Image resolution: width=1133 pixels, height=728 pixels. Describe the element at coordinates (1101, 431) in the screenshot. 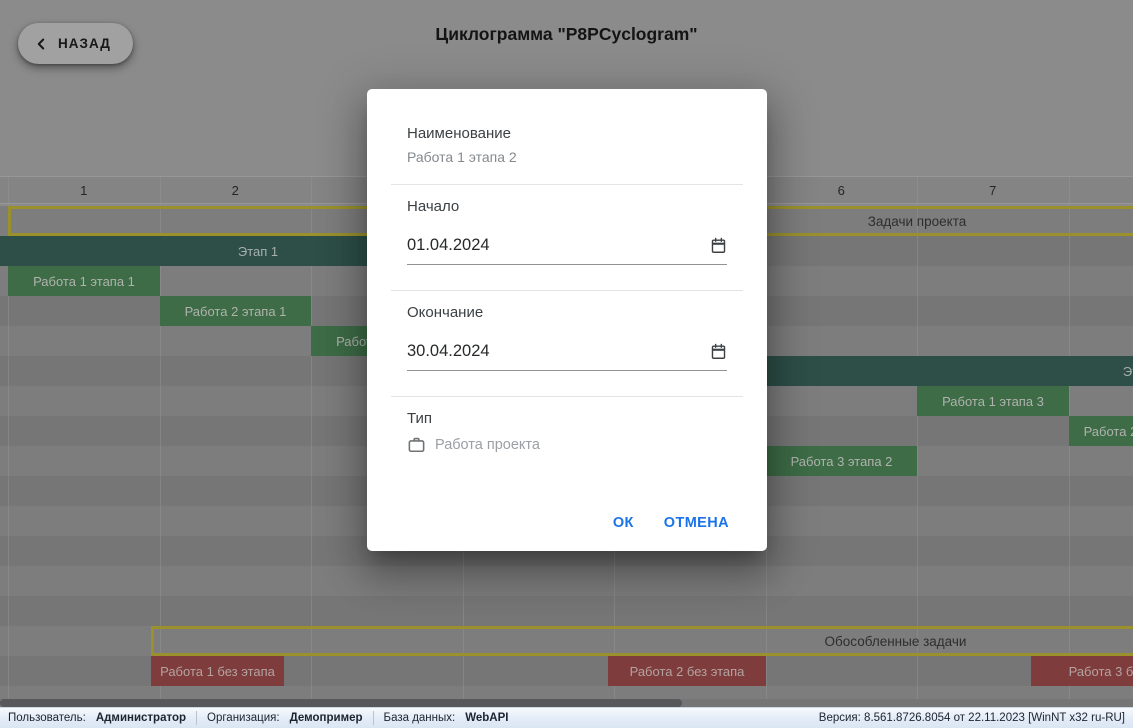

I see `gantt-bar: Работа 2 этапа 3` at that location.